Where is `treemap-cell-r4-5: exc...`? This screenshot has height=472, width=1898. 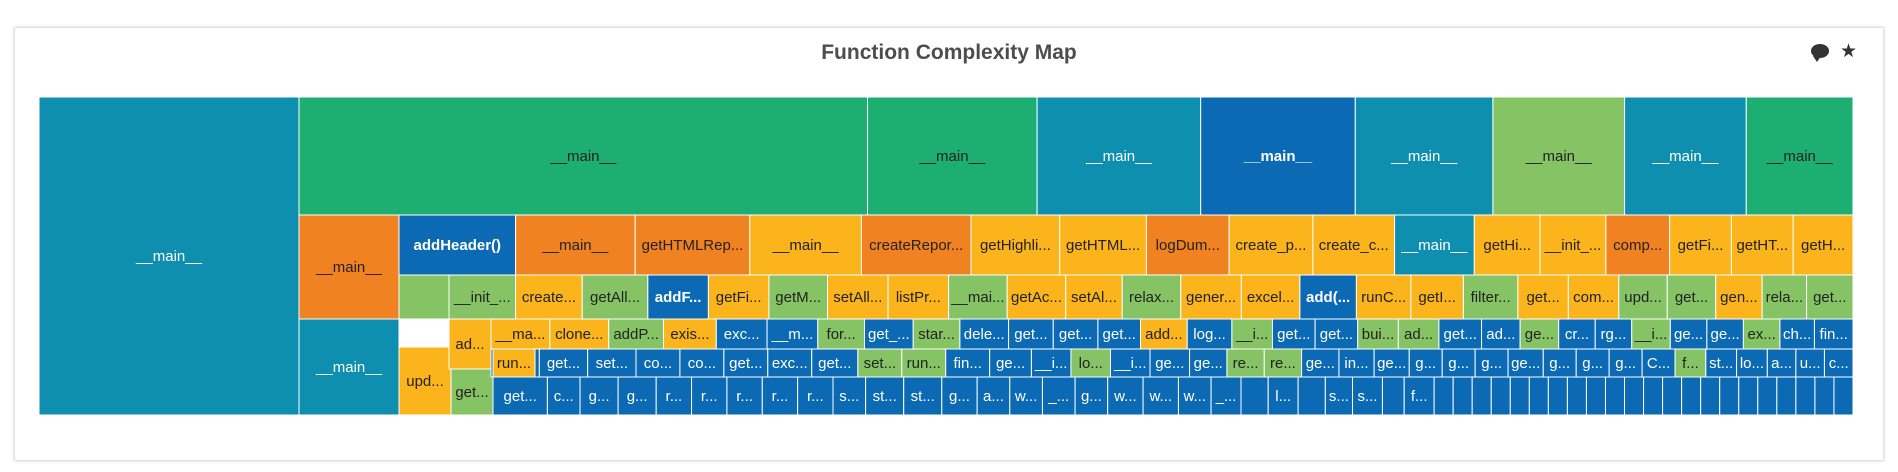
treemap-cell-r4-5: exc... is located at coordinates (741, 334).